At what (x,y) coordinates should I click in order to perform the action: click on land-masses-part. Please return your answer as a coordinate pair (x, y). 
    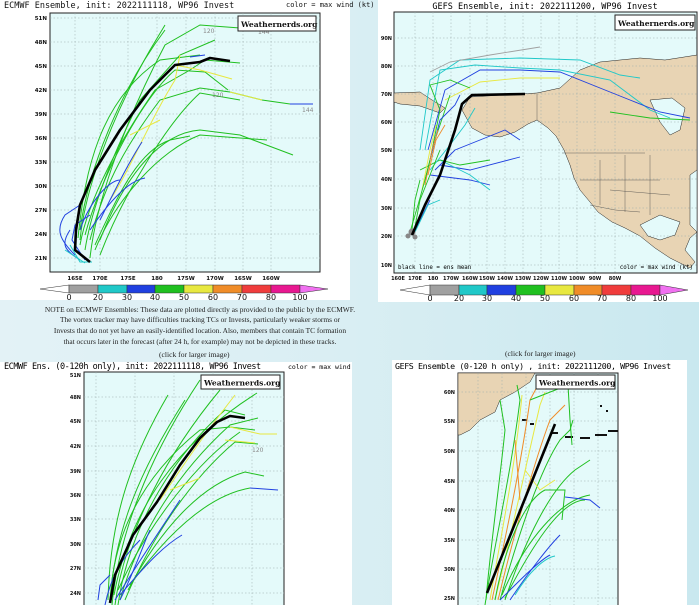
    Looking at the image, I should click on (579, 161).